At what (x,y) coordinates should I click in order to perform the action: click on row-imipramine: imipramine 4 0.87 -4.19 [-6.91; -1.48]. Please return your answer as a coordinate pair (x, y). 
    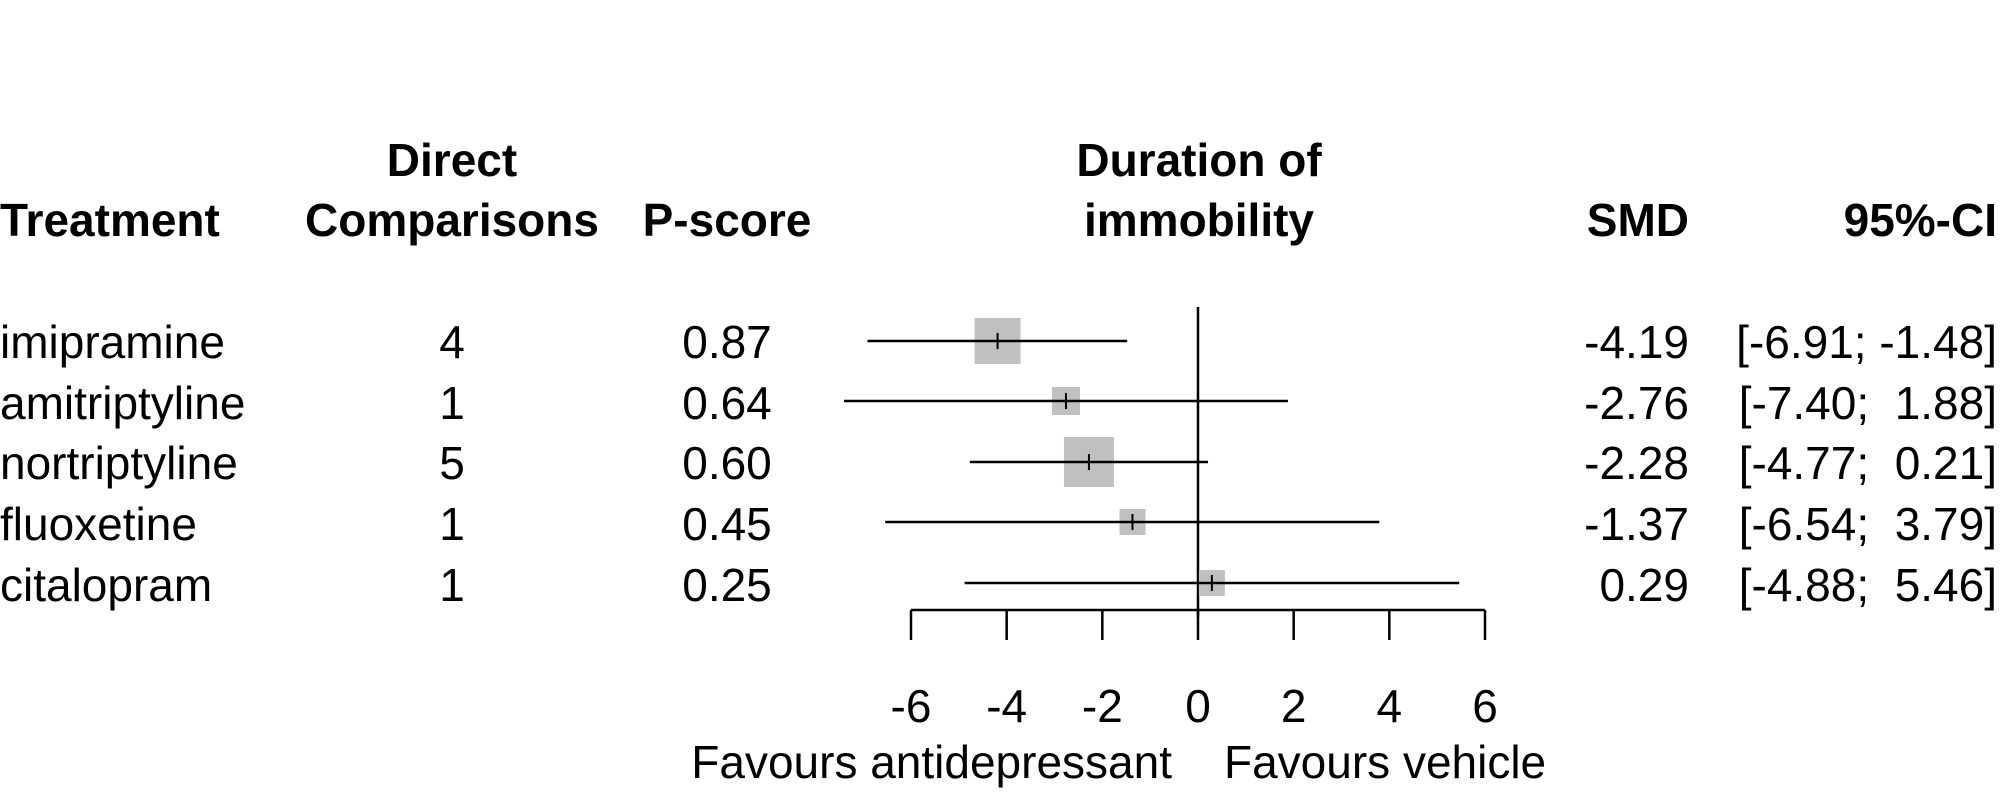
    Looking at the image, I should click on (998, 342).